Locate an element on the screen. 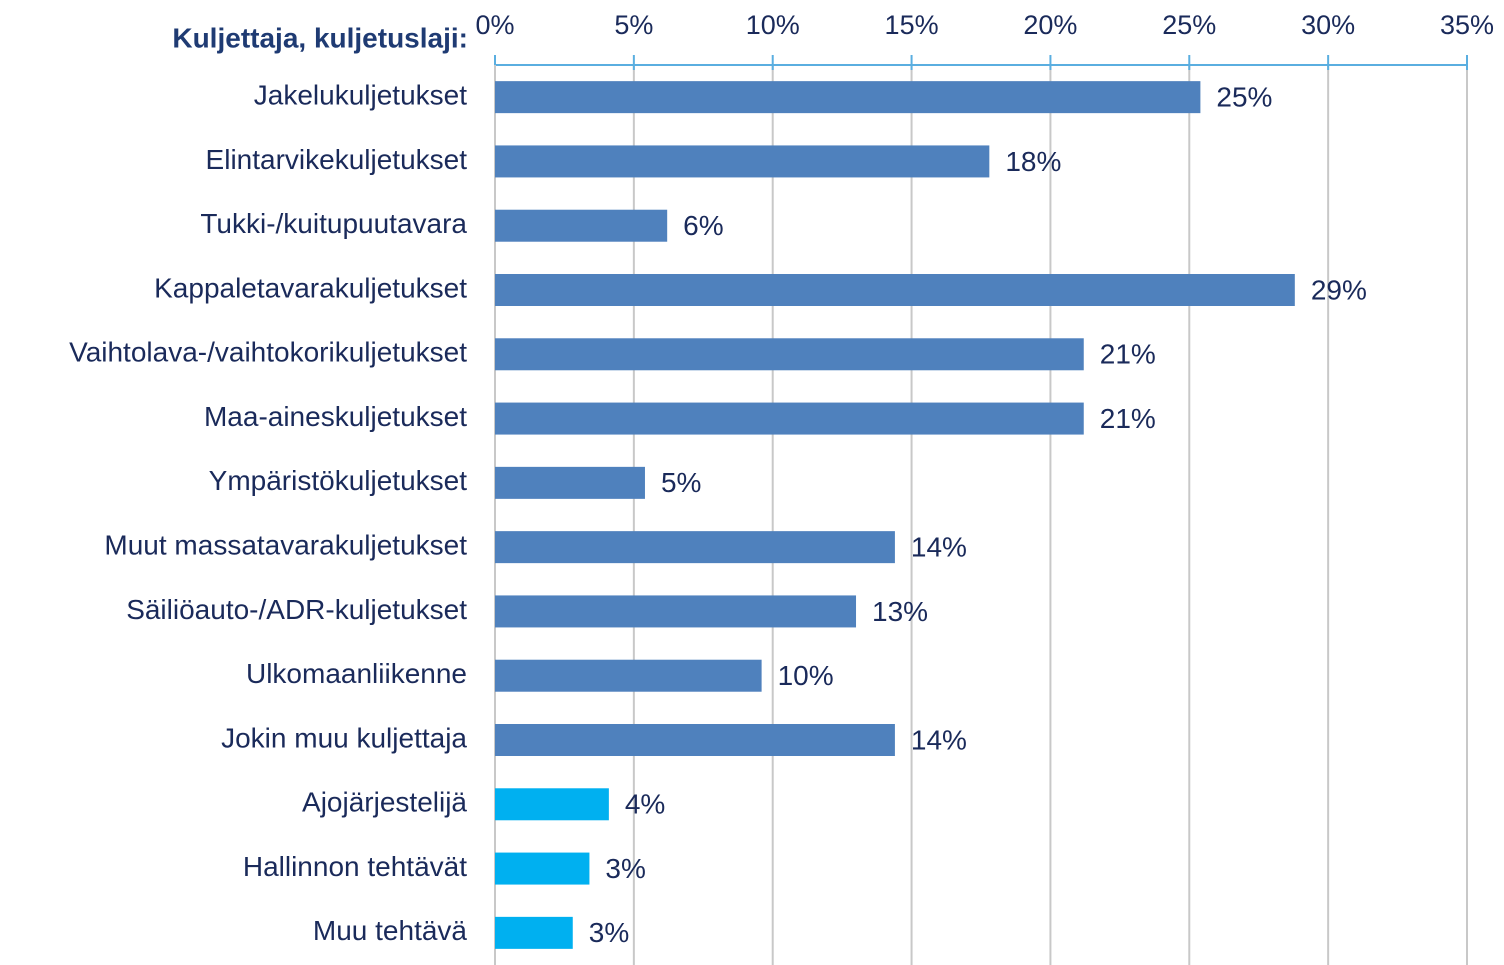 The width and height of the screenshot is (1504, 965). value-label: 25% is located at coordinates (1244, 97).